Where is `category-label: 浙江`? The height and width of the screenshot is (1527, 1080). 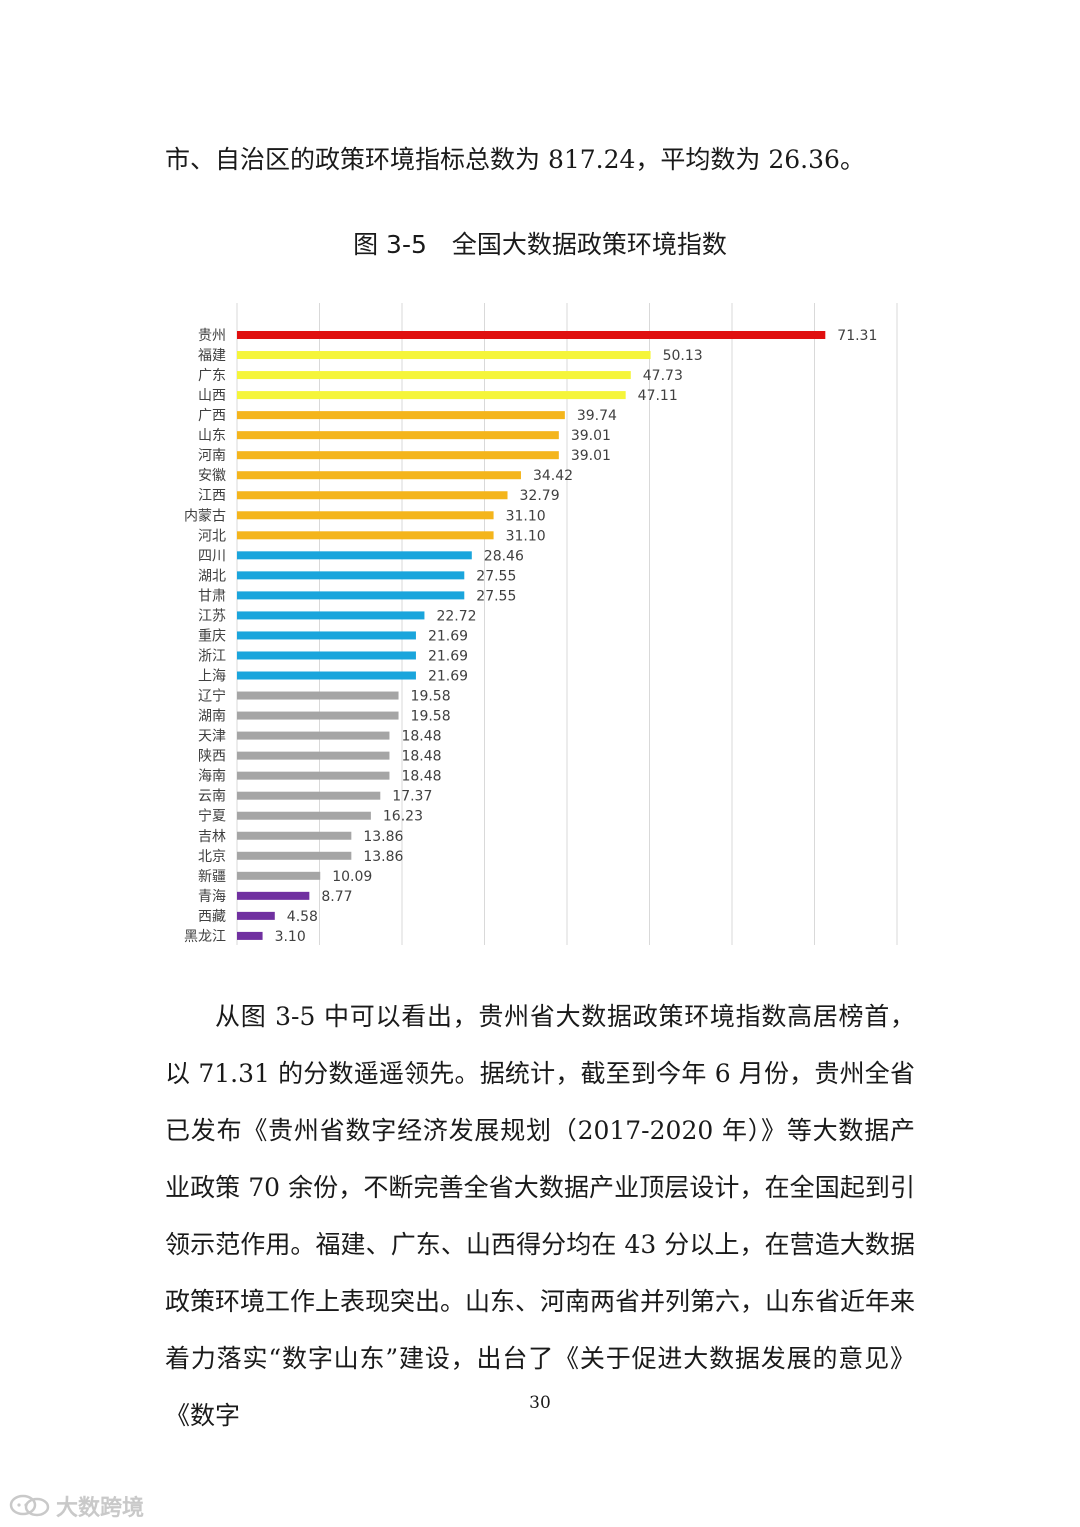
category-label: 浙江 is located at coordinates (212, 656).